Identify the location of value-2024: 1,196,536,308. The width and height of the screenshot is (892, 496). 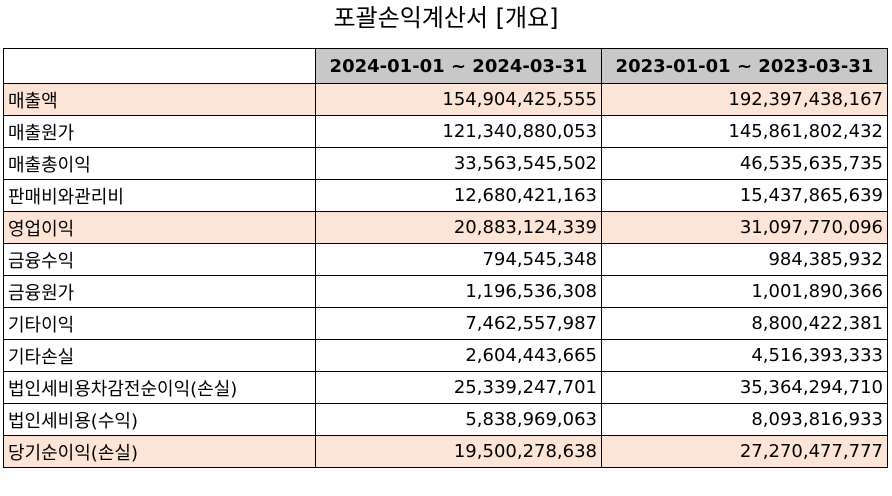
(458, 291).